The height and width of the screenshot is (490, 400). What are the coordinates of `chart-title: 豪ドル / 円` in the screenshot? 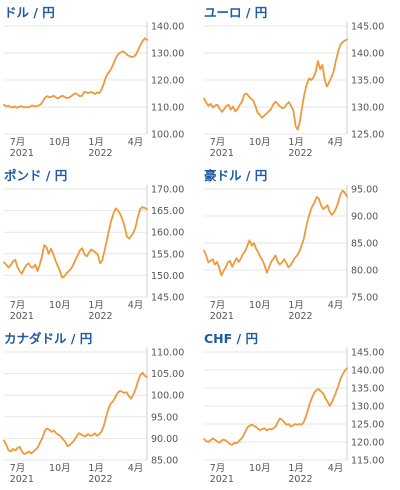 It's located at (236, 175).